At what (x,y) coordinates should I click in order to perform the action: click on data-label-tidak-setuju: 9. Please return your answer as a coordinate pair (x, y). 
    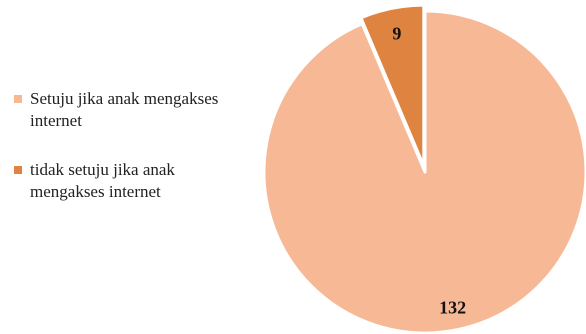
    Looking at the image, I should click on (396, 34).